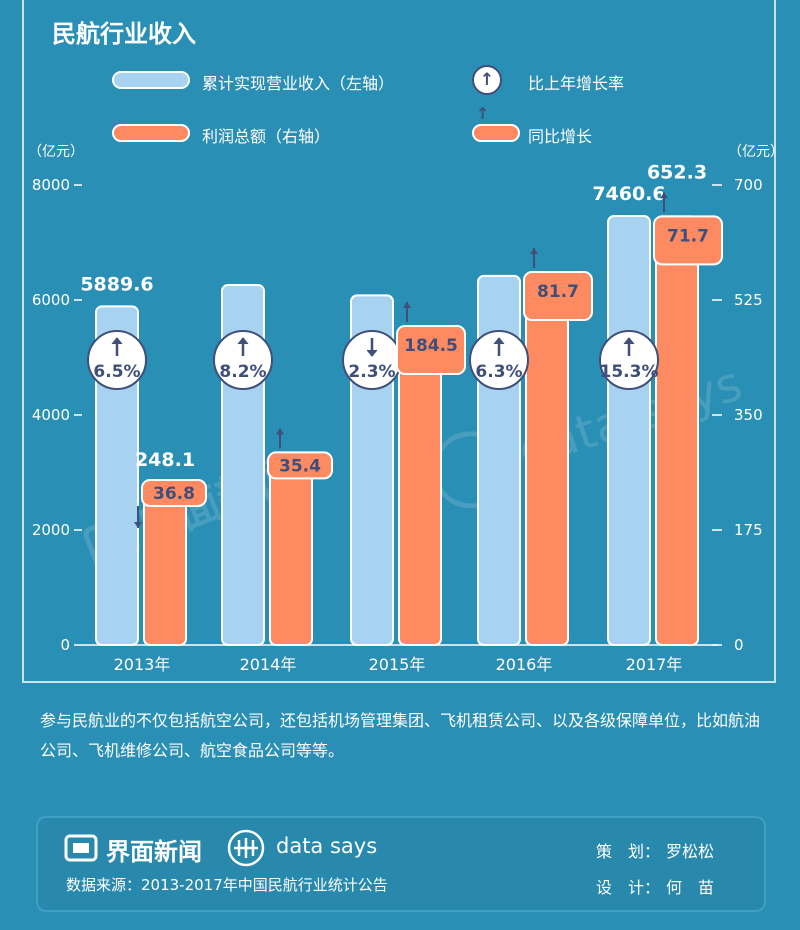  Describe the element at coordinates (154, 852) in the screenshot. I see `footer-brand: 界面新闻` at that location.